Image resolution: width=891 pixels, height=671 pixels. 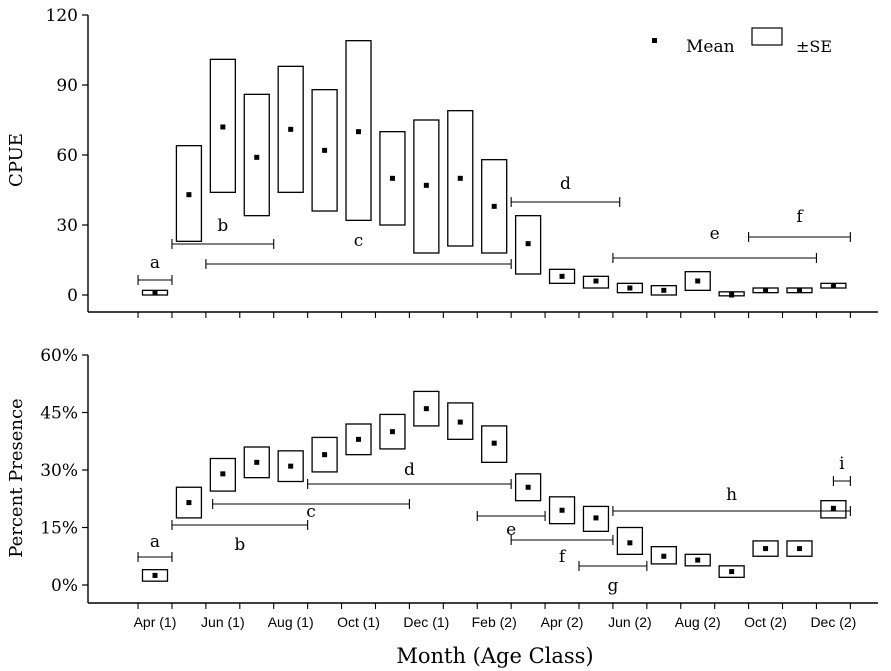 I want to click on y-tick-label: 30%, so click(x=59, y=471).